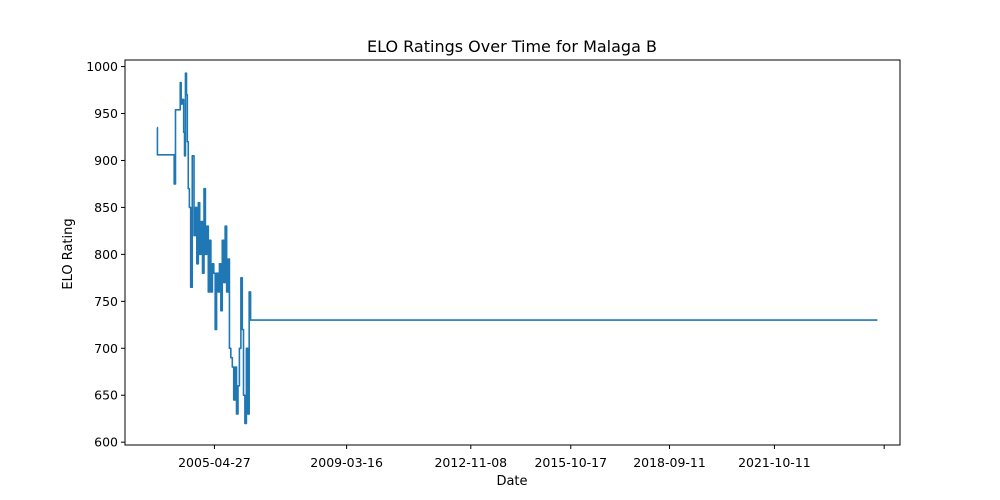  What do you see at coordinates (68, 253) in the screenshot?
I see `y-axis-label: ELO Rating` at bounding box center [68, 253].